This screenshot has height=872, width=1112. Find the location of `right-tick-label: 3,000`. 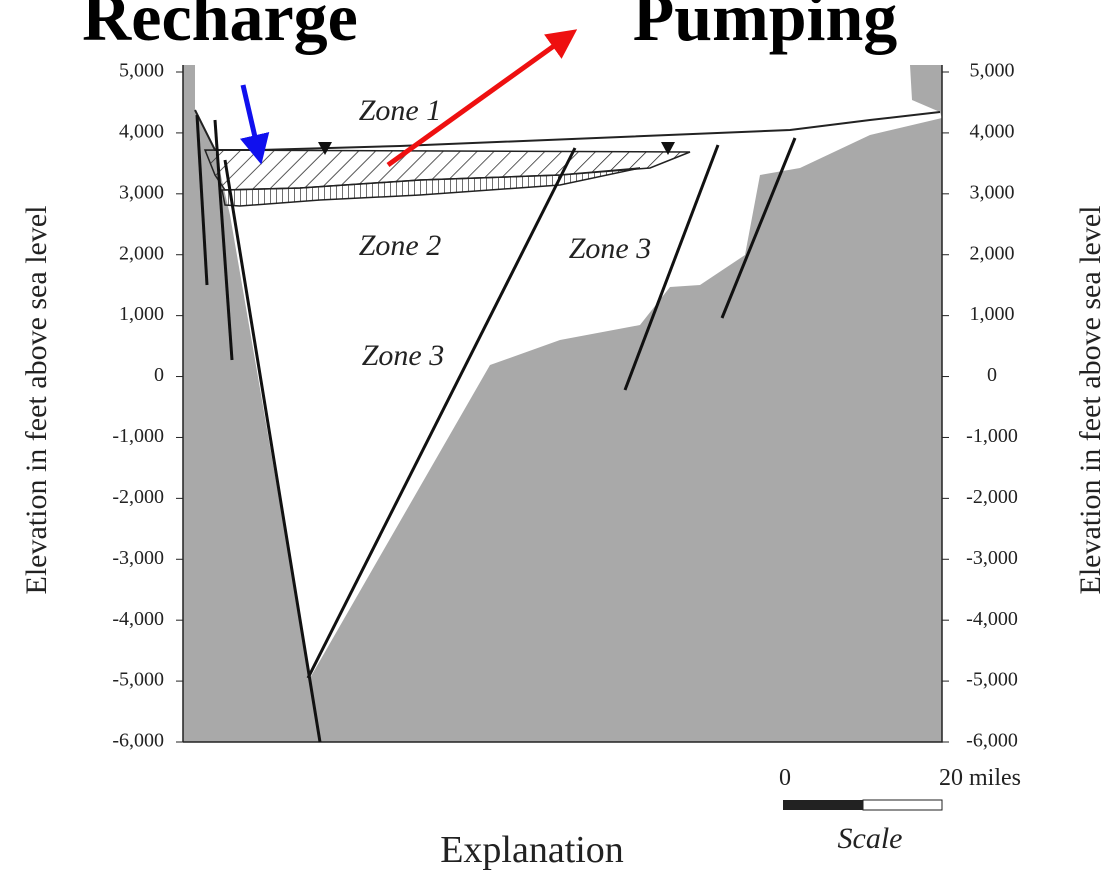

right-tick-label: 3,000 is located at coordinates (992, 192).